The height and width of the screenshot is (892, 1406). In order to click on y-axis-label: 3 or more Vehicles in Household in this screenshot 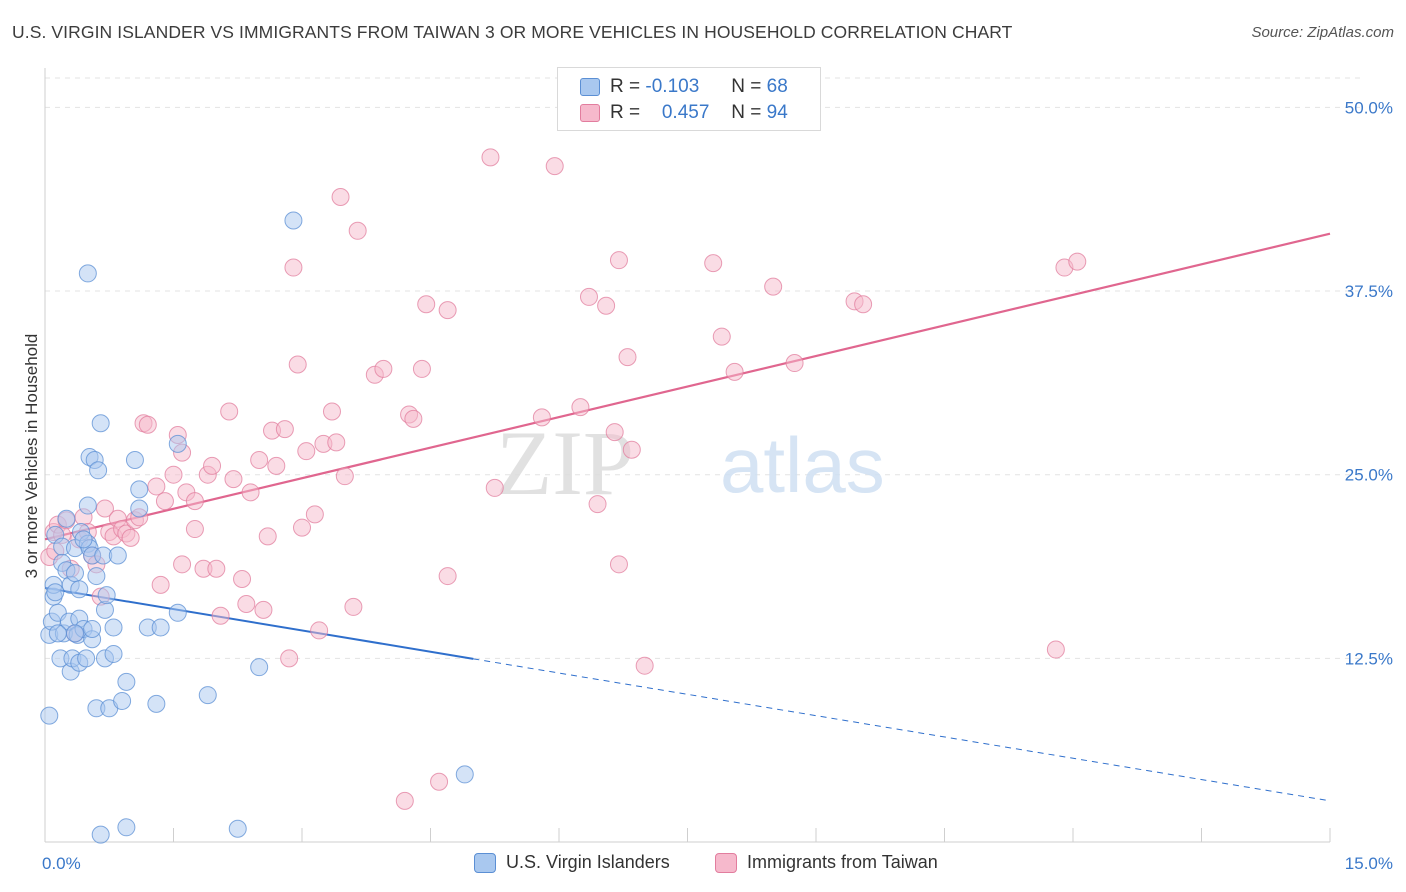, I will do `click(31, 456)`.